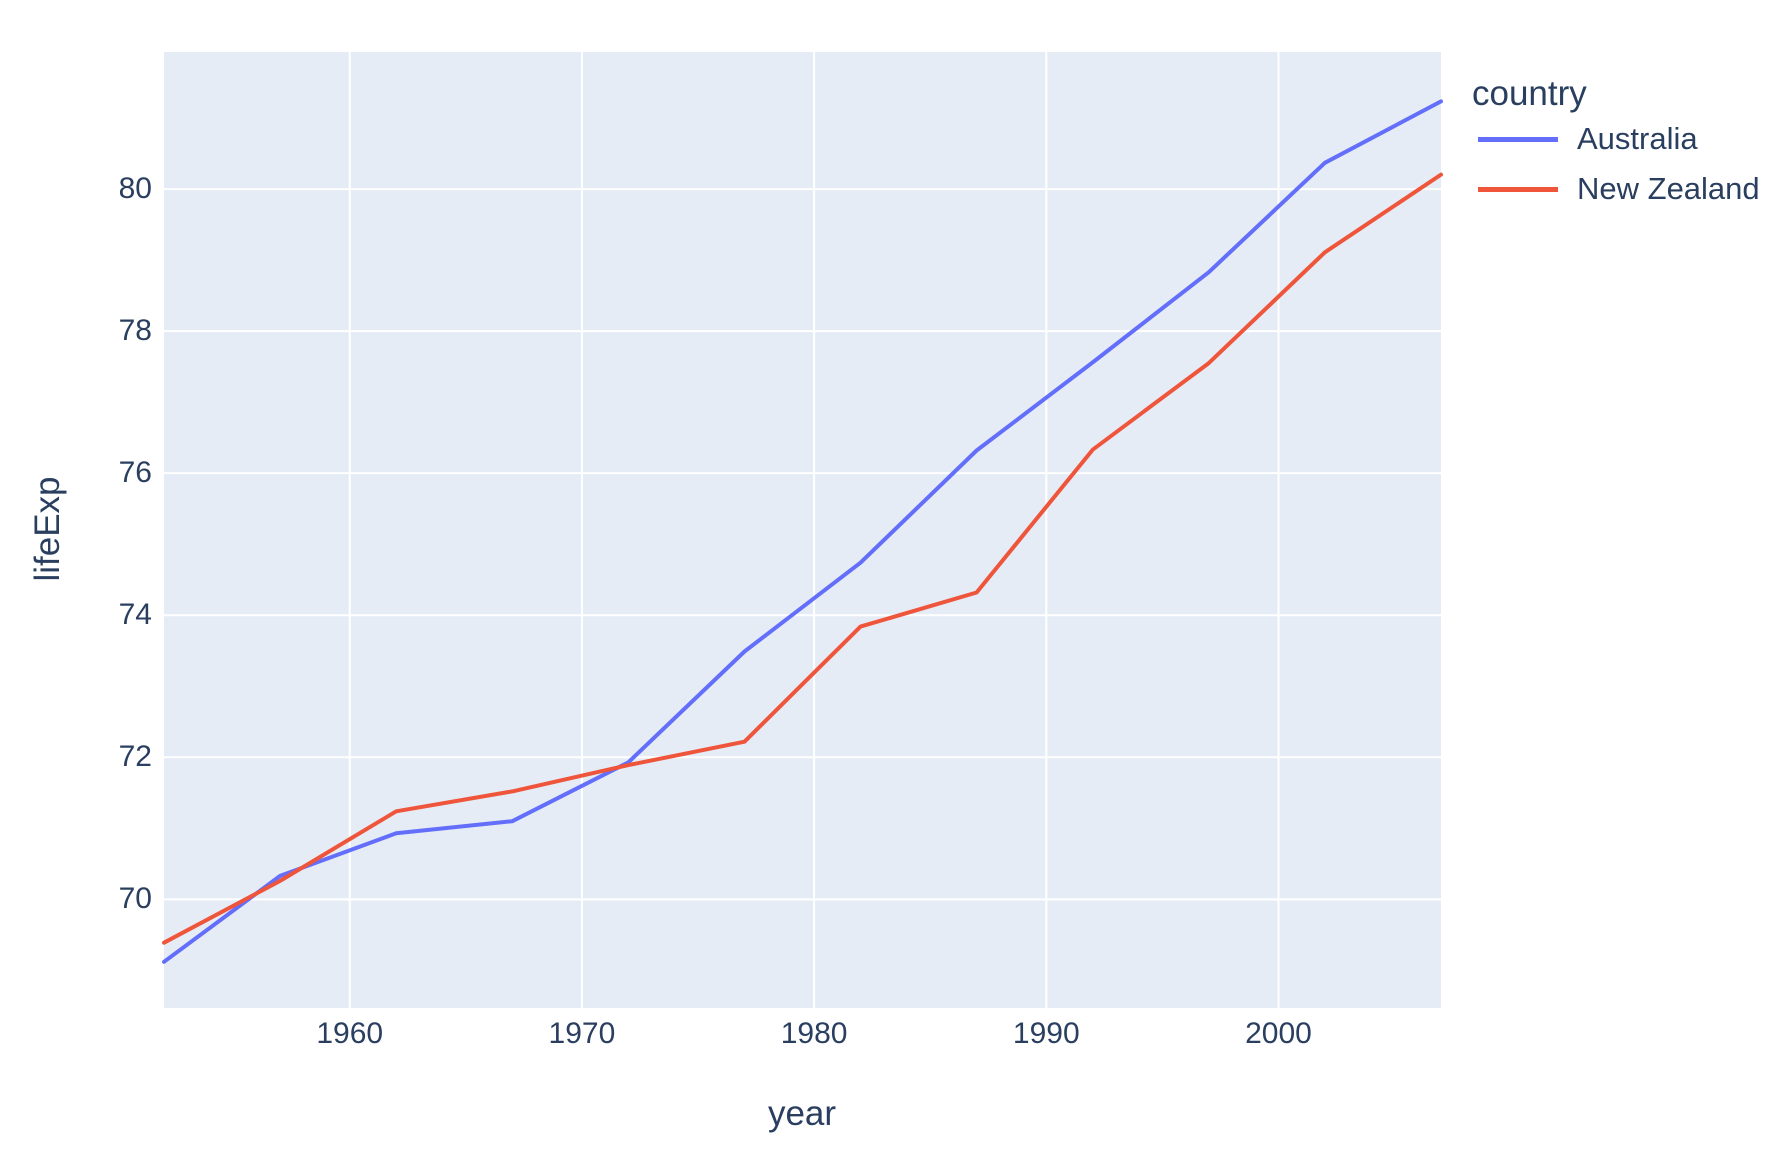 Image resolution: width=1781 pixels, height=1168 pixels. What do you see at coordinates (1046, 1033) in the screenshot?
I see `x-axis-tick-label: 1990` at bounding box center [1046, 1033].